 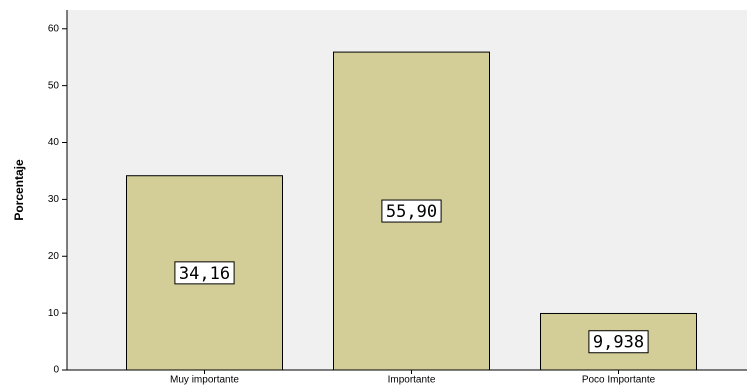 What do you see at coordinates (204, 380) in the screenshot?
I see `x-tick-label: Muy importante` at bounding box center [204, 380].